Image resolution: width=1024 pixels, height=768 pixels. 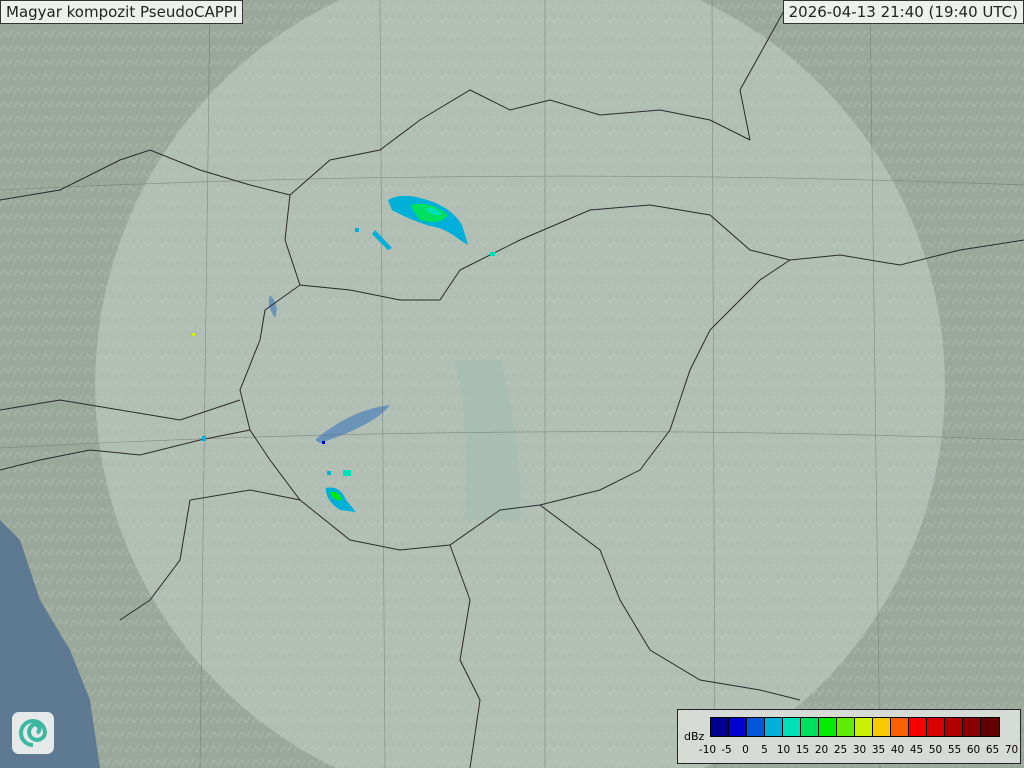 What do you see at coordinates (764, 750) in the screenshot?
I see `legend-tick-label: 5` at bounding box center [764, 750].